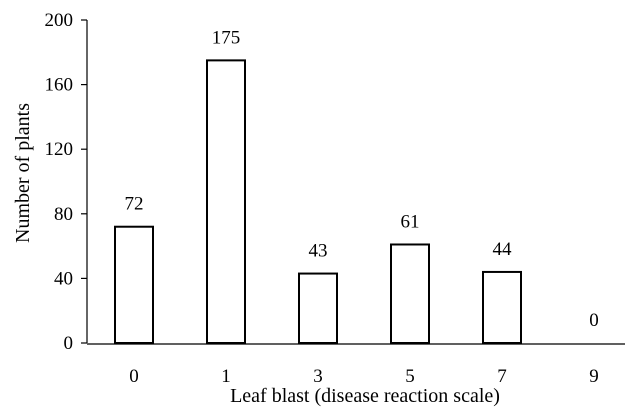  What do you see at coordinates (59, 85) in the screenshot?
I see `y-tick-label: 160` at bounding box center [59, 85].